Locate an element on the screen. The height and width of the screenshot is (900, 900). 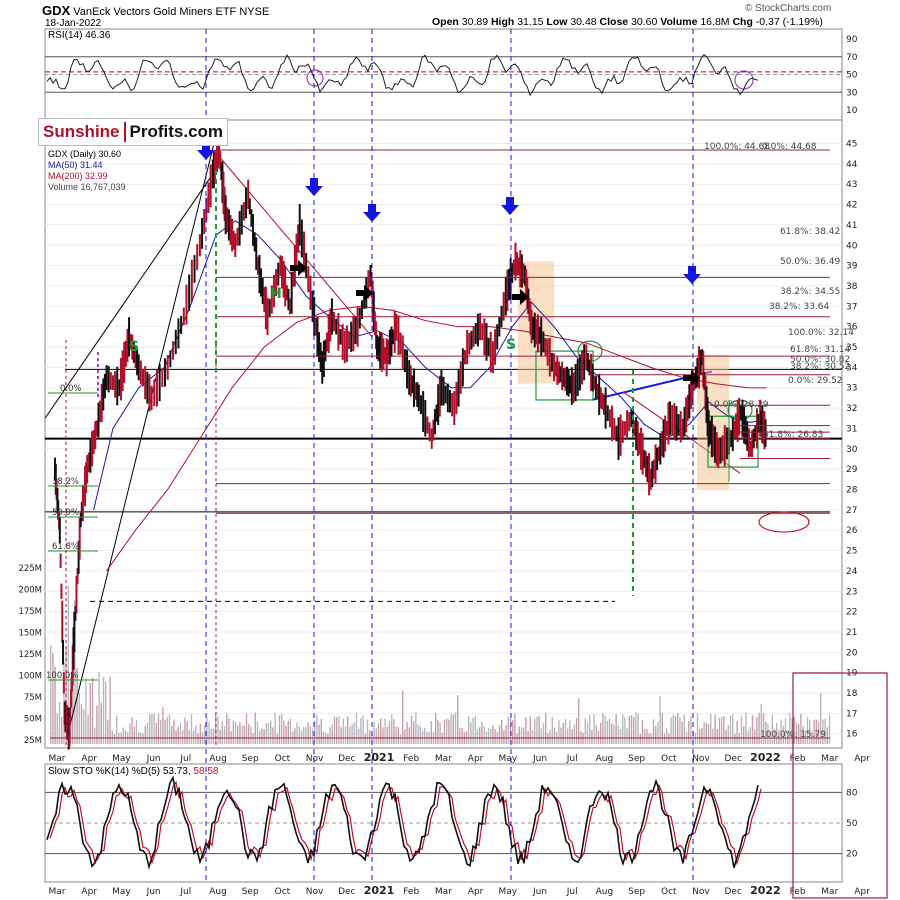
price-tick-label: 34 is located at coordinates (852, 368).